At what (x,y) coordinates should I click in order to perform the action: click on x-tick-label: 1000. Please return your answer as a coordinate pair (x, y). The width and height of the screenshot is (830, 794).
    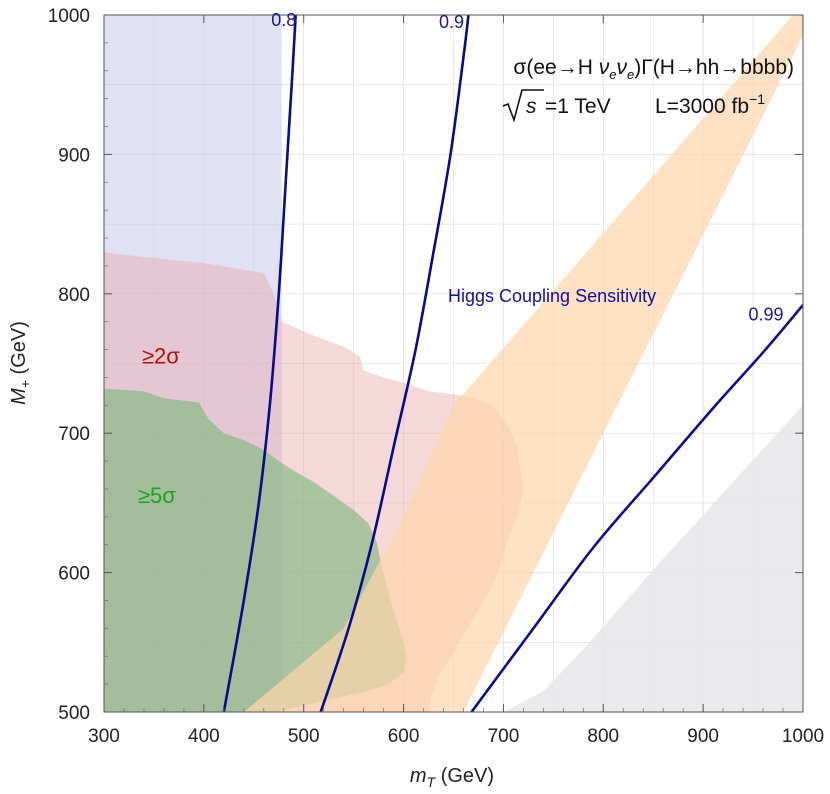
    Looking at the image, I should click on (803, 736).